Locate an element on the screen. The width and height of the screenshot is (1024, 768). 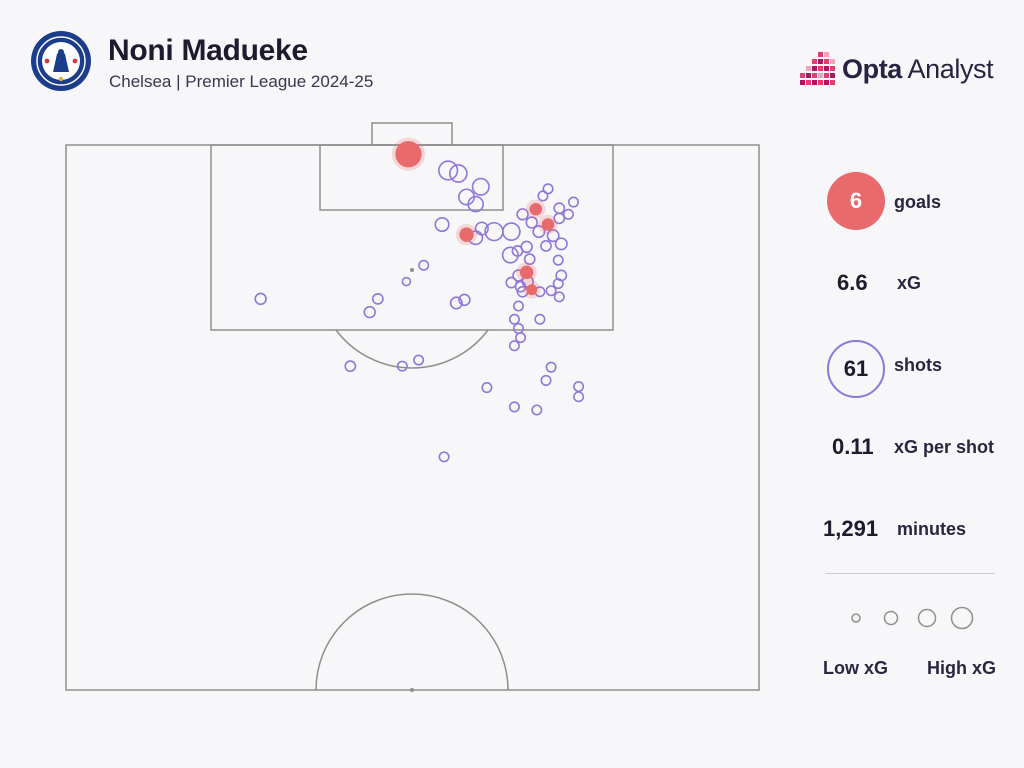
xg-per-shot-label: xG per shot is located at coordinates (944, 447).